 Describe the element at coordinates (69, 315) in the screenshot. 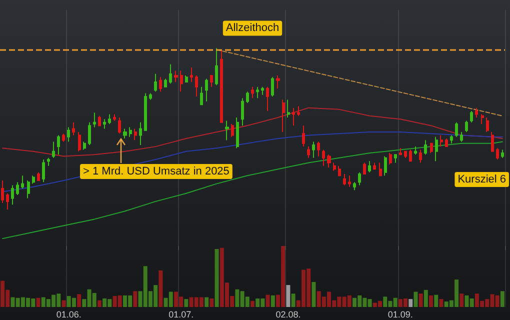

I see `x-tick-label: 01.06.` at that location.